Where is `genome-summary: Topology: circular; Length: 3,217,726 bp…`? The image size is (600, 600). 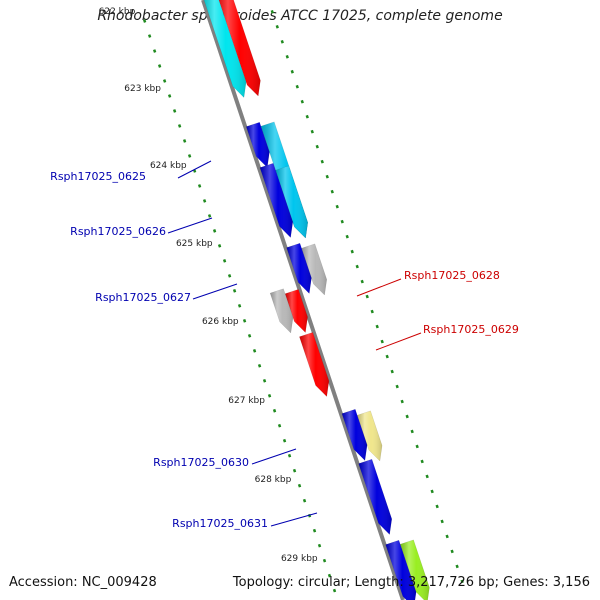 genome-summary: Topology: circular; Length: 3,217,726 bp… is located at coordinates (411, 582).